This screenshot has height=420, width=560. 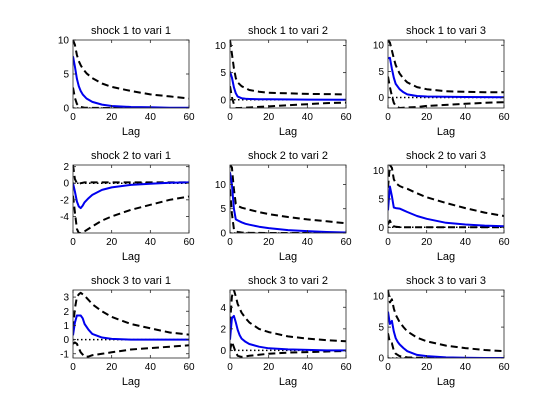 What do you see at coordinates (66, 298) in the screenshot?
I see `y-tick-label: 3` at bounding box center [66, 298].